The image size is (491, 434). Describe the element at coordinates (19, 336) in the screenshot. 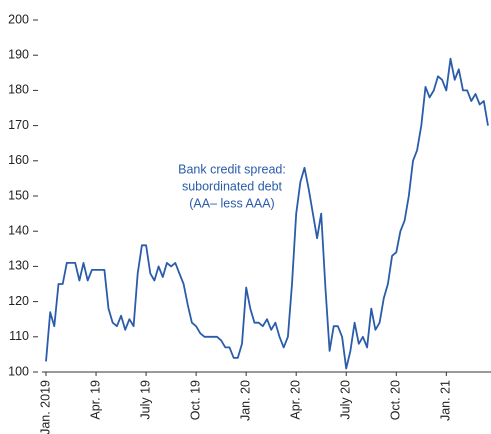

I see `y-tick-label: 110` at that location.